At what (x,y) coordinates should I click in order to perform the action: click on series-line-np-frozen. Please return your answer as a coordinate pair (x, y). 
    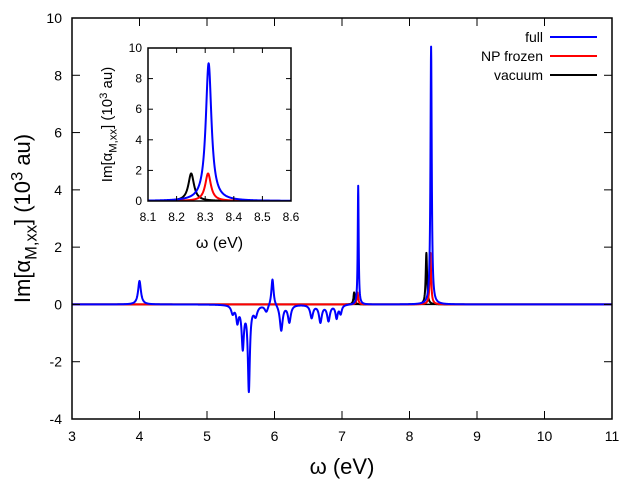
    Looking at the image, I should click on (342, 278).